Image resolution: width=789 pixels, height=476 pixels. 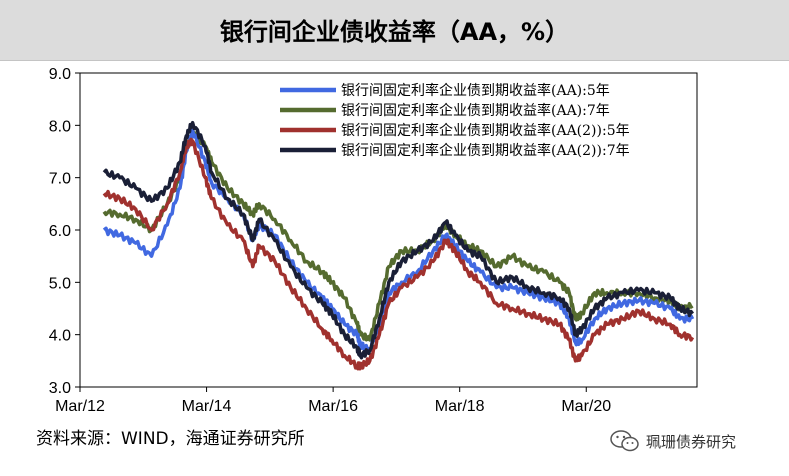 I want to click on x-tick-label: Mar/20, so click(x=586, y=406).